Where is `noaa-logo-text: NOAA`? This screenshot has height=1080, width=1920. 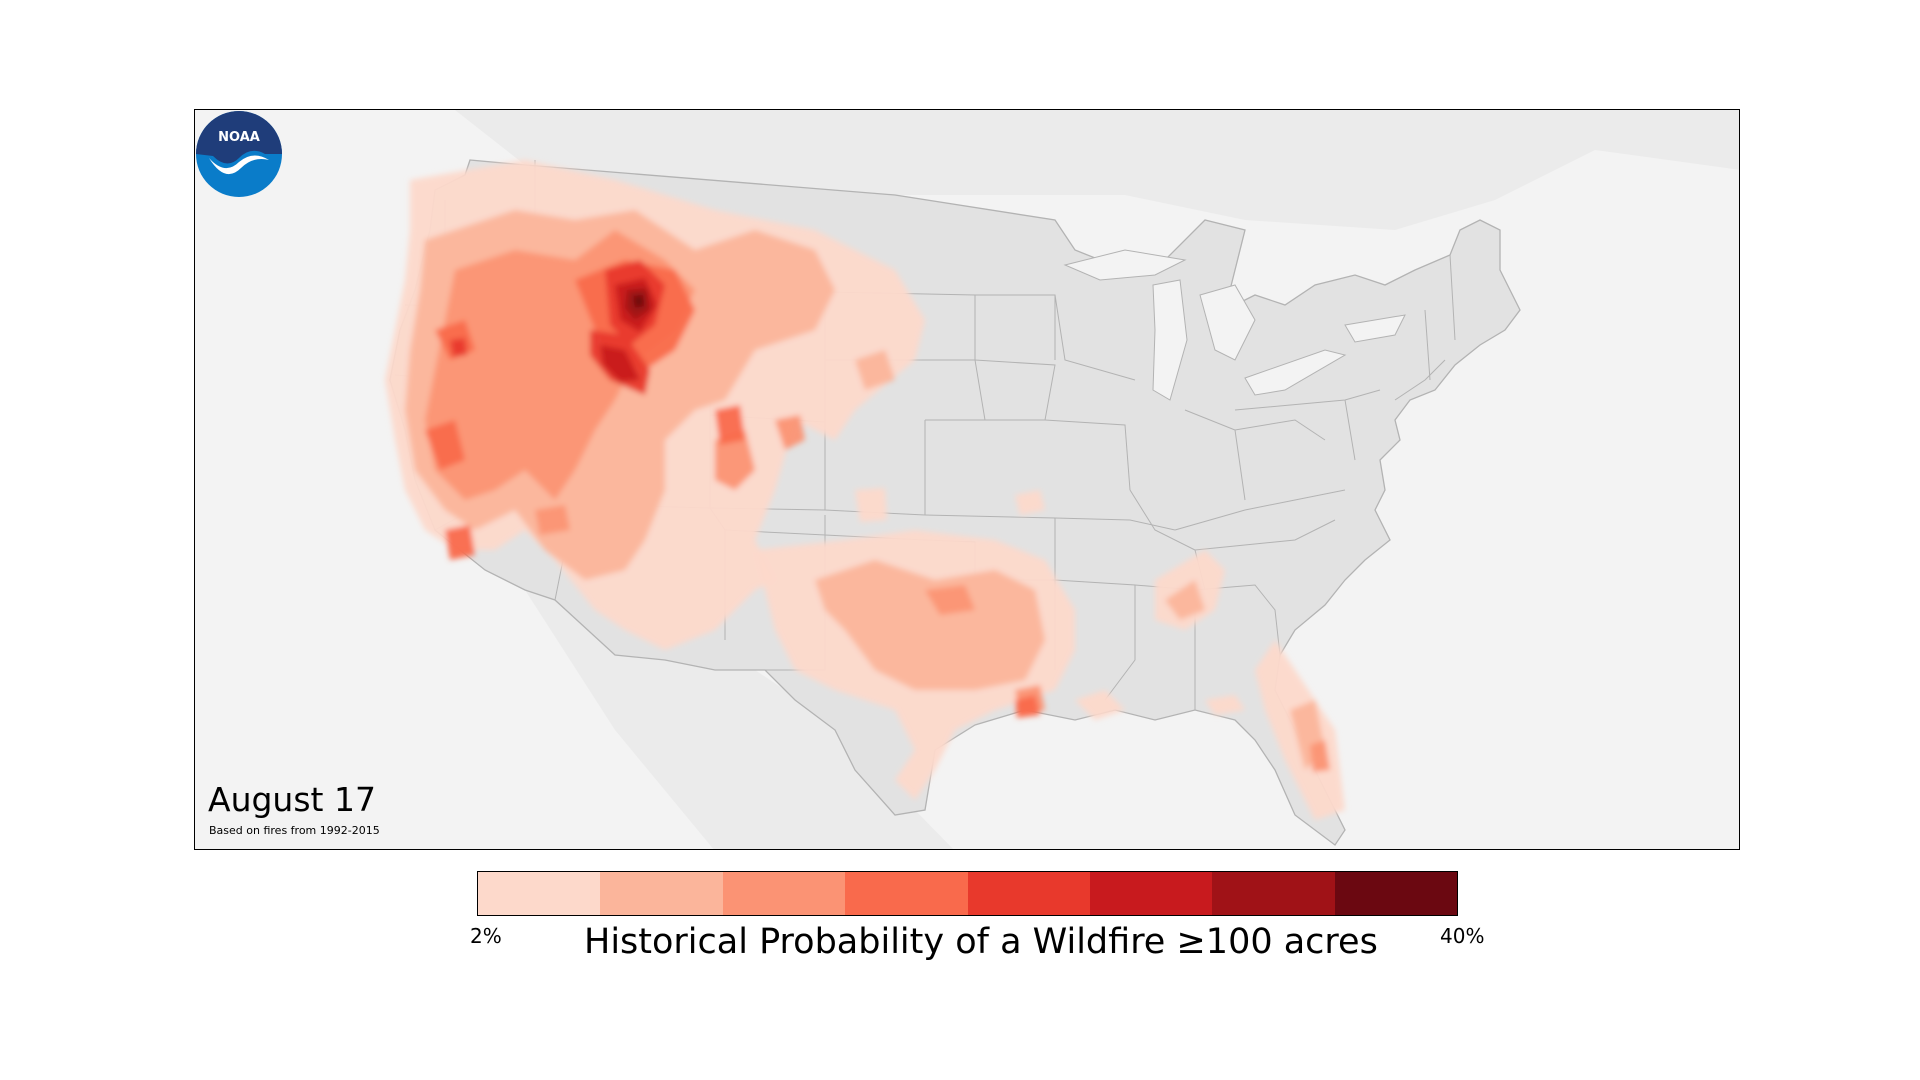 noaa-logo-text: NOAA is located at coordinates (239, 137).